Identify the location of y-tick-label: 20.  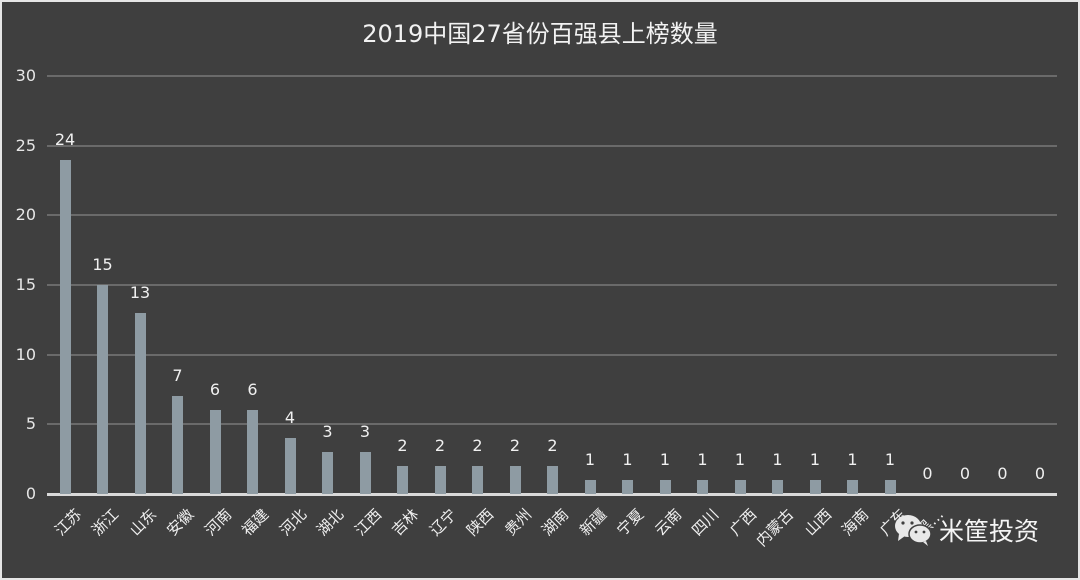
(25, 215).